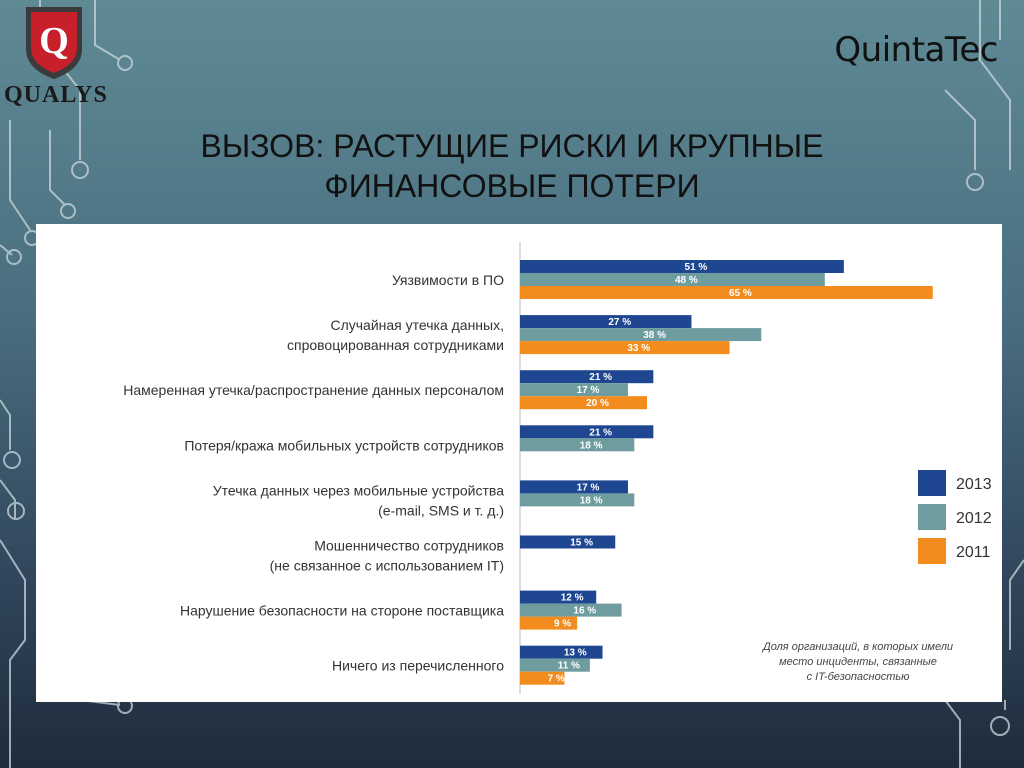 The height and width of the screenshot is (768, 1024). What do you see at coordinates (857, 647) in the screenshot?
I see `chart-note-line: Доля организаций, в которых имели` at bounding box center [857, 647].